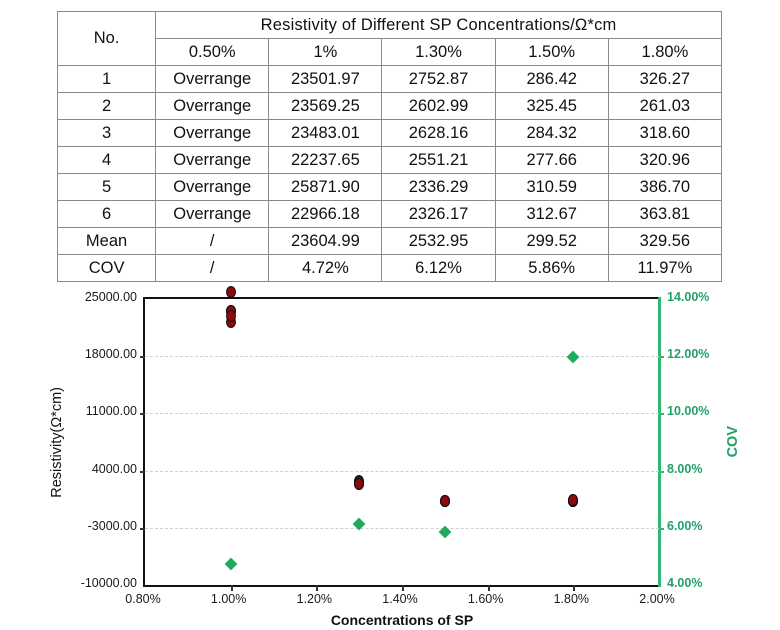  I want to click on x-axis-tick-label: 1.80%, so click(571, 599).